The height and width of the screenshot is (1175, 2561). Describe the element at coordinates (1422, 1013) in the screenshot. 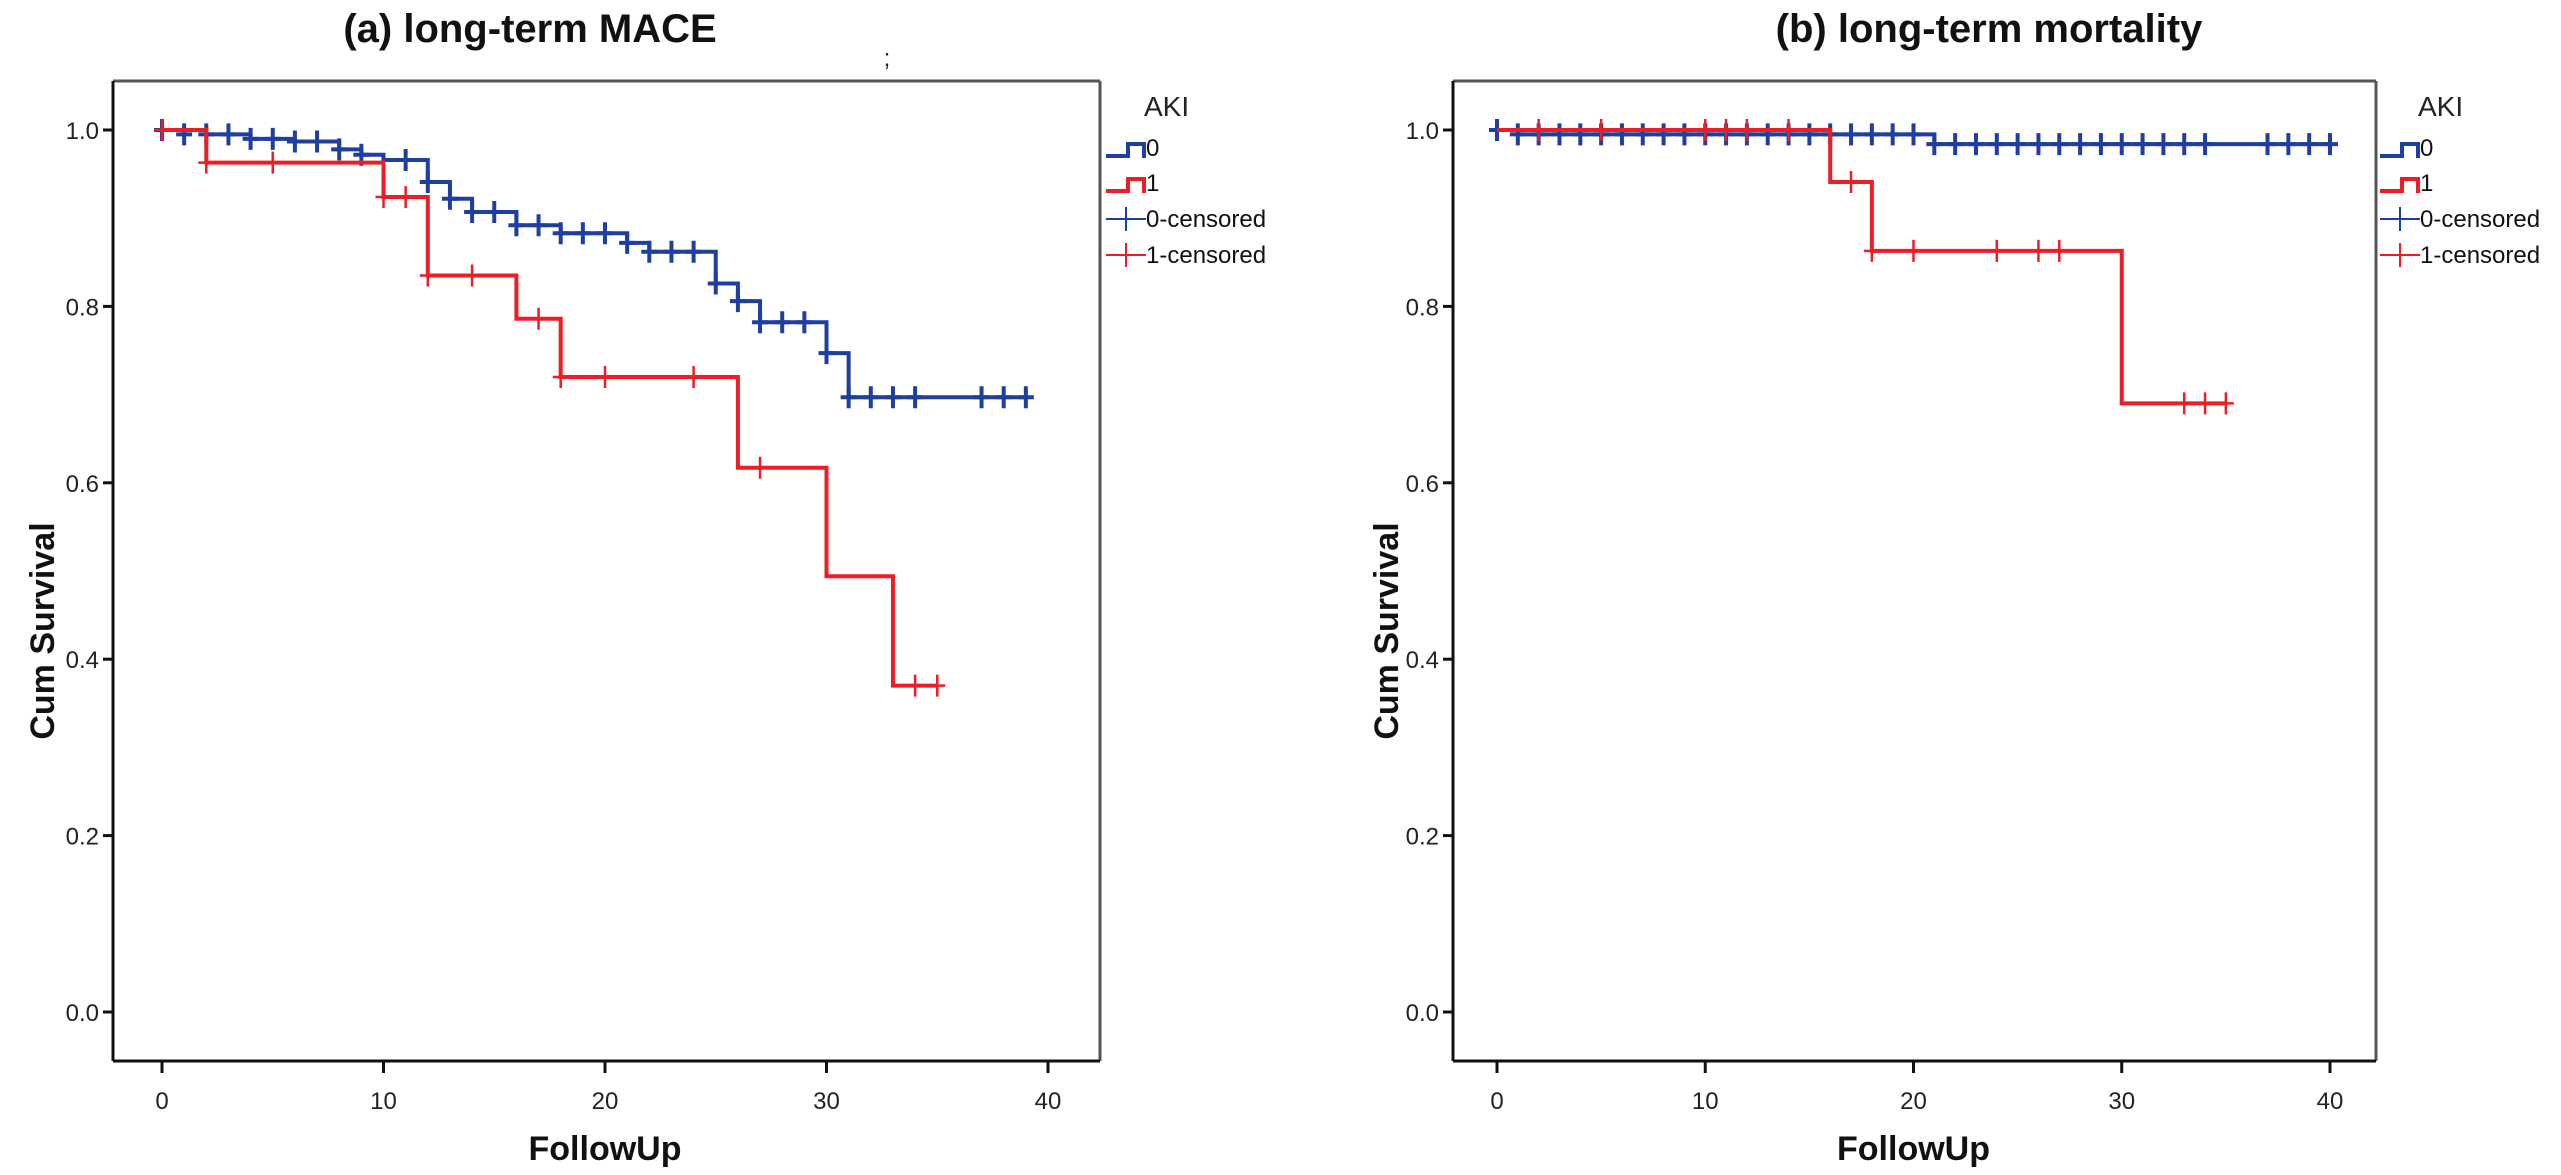

I see `y-tick-label: 0.0` at that location.